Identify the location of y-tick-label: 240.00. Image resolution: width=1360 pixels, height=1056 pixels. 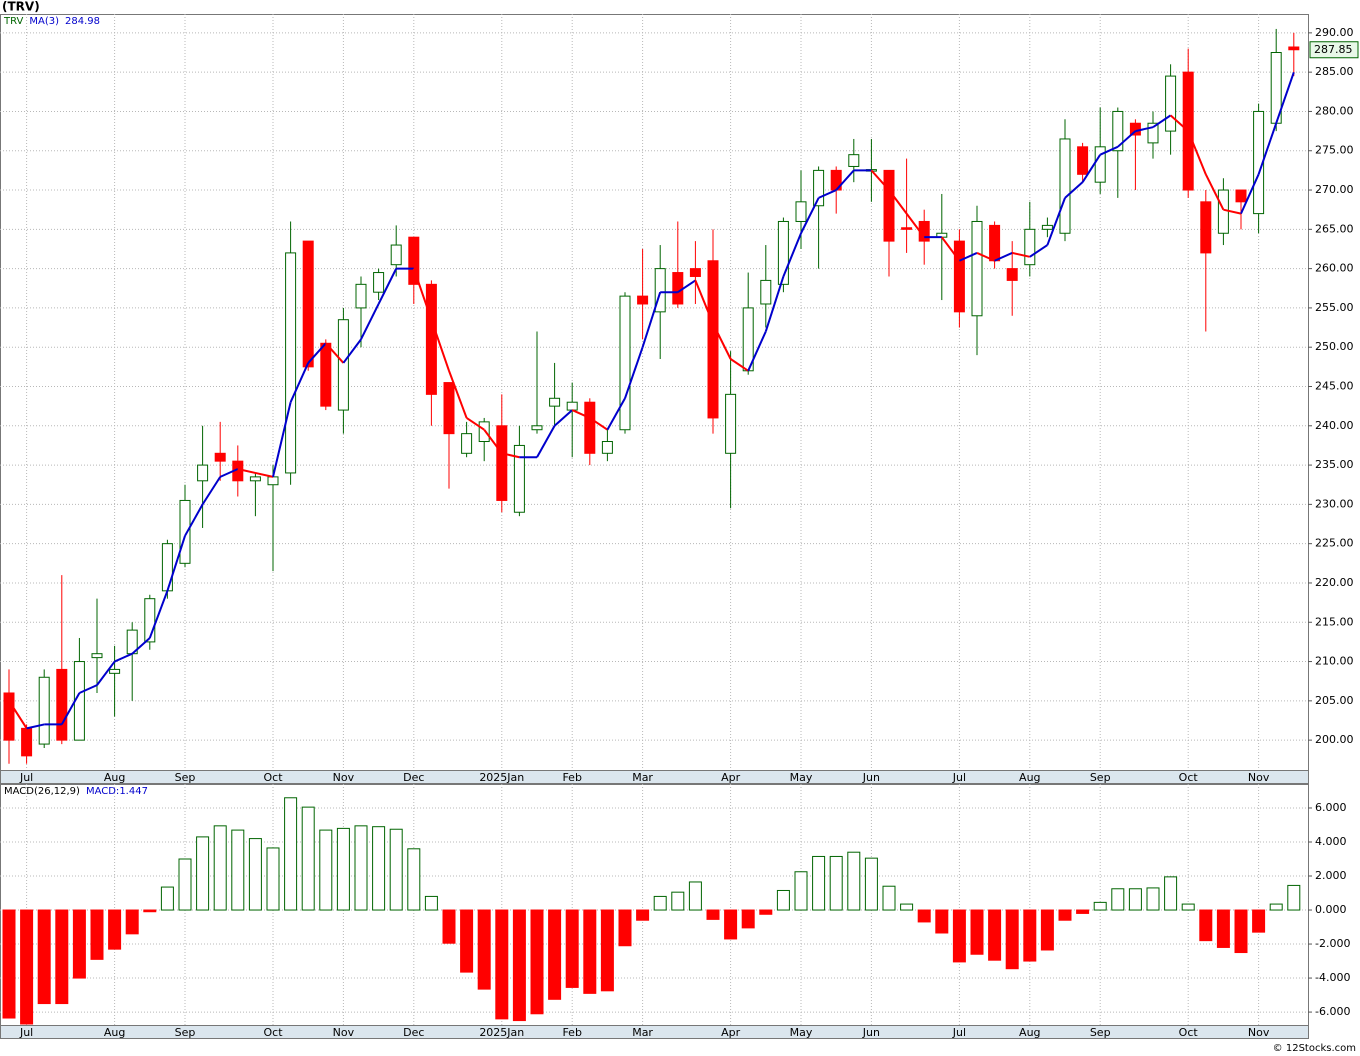
(1334, 425).